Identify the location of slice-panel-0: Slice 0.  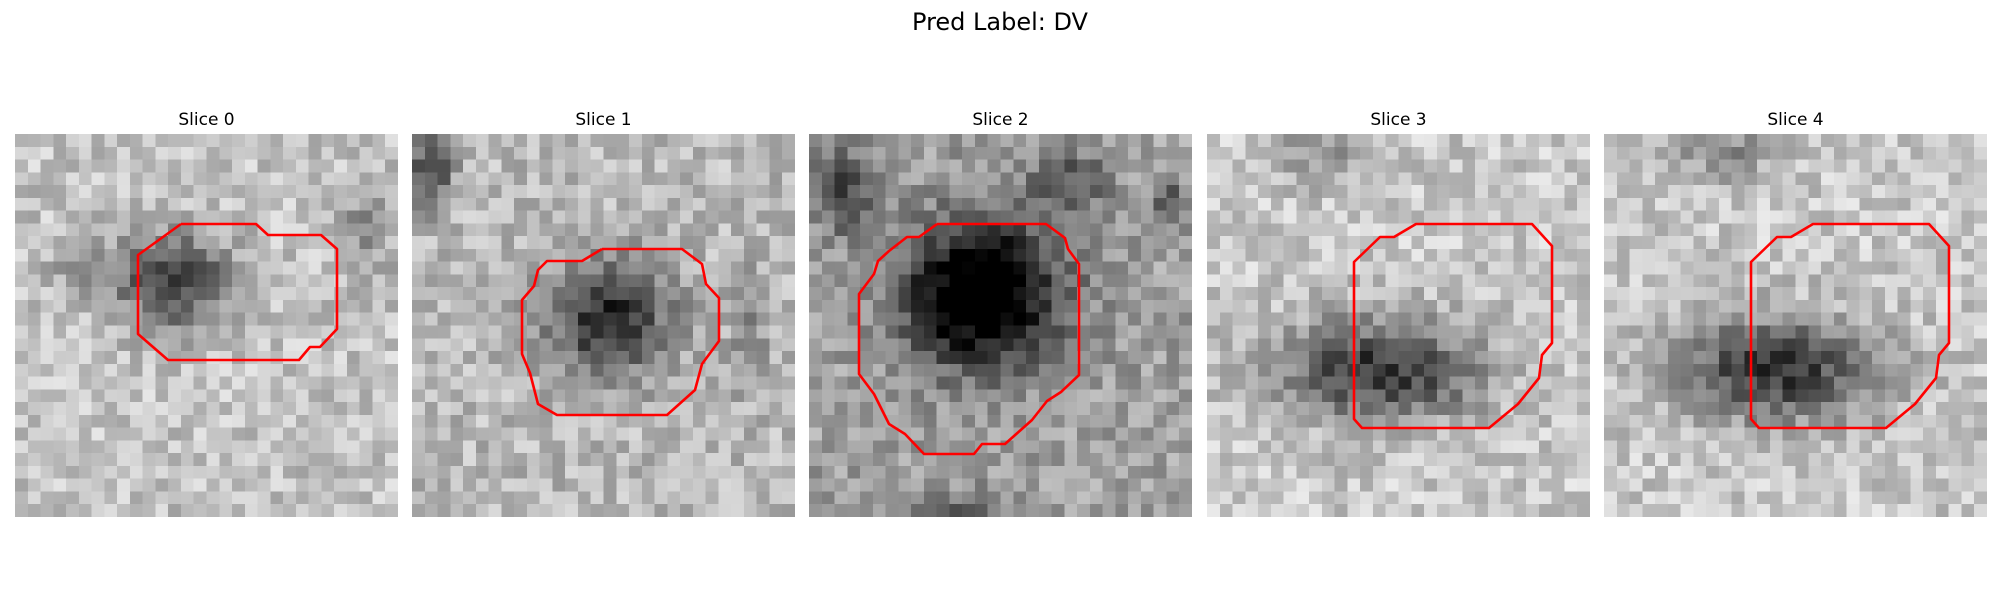
(206, 313).